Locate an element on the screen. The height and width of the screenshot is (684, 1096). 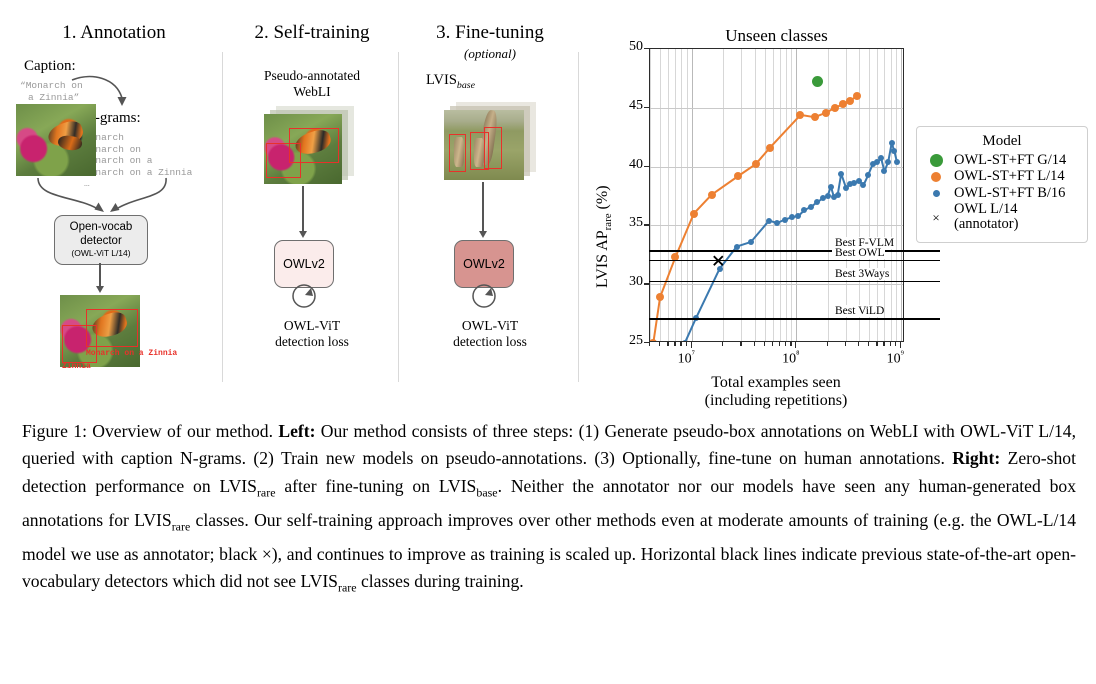
lvis-base-label-main: LVIS is located at coordinates (441, 80).